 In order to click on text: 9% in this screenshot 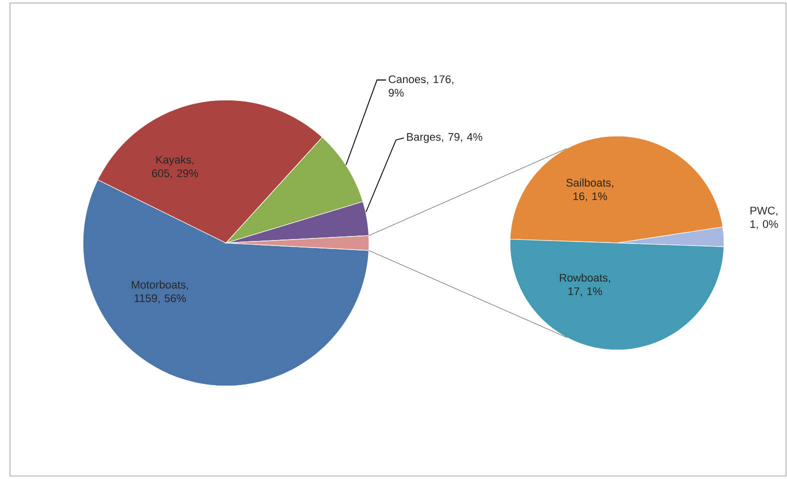, I will do `click(396, 92)`.